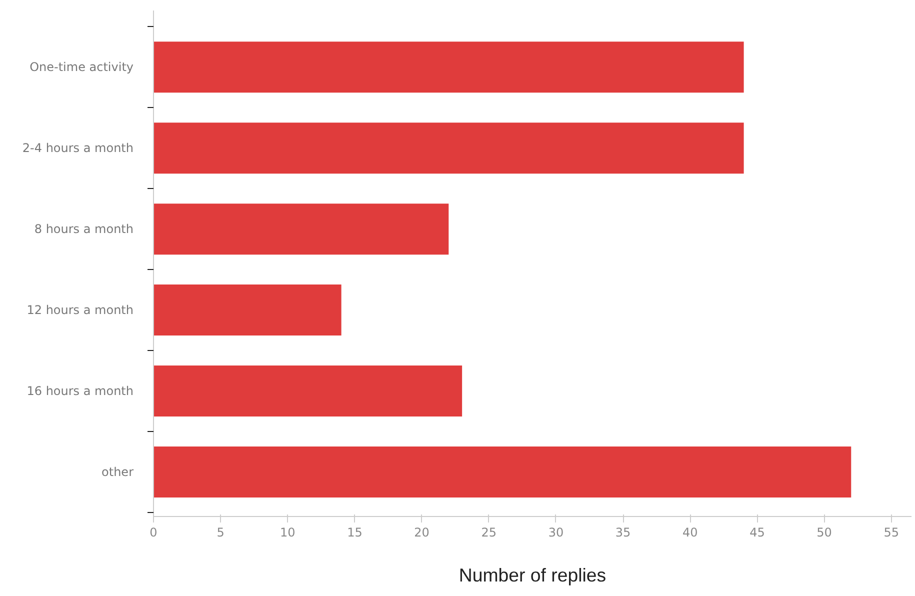  What do you see at coordinates (154, 533) in the screenshot?
I see `x-tick-label: 0` at bounding box center [154, 533].